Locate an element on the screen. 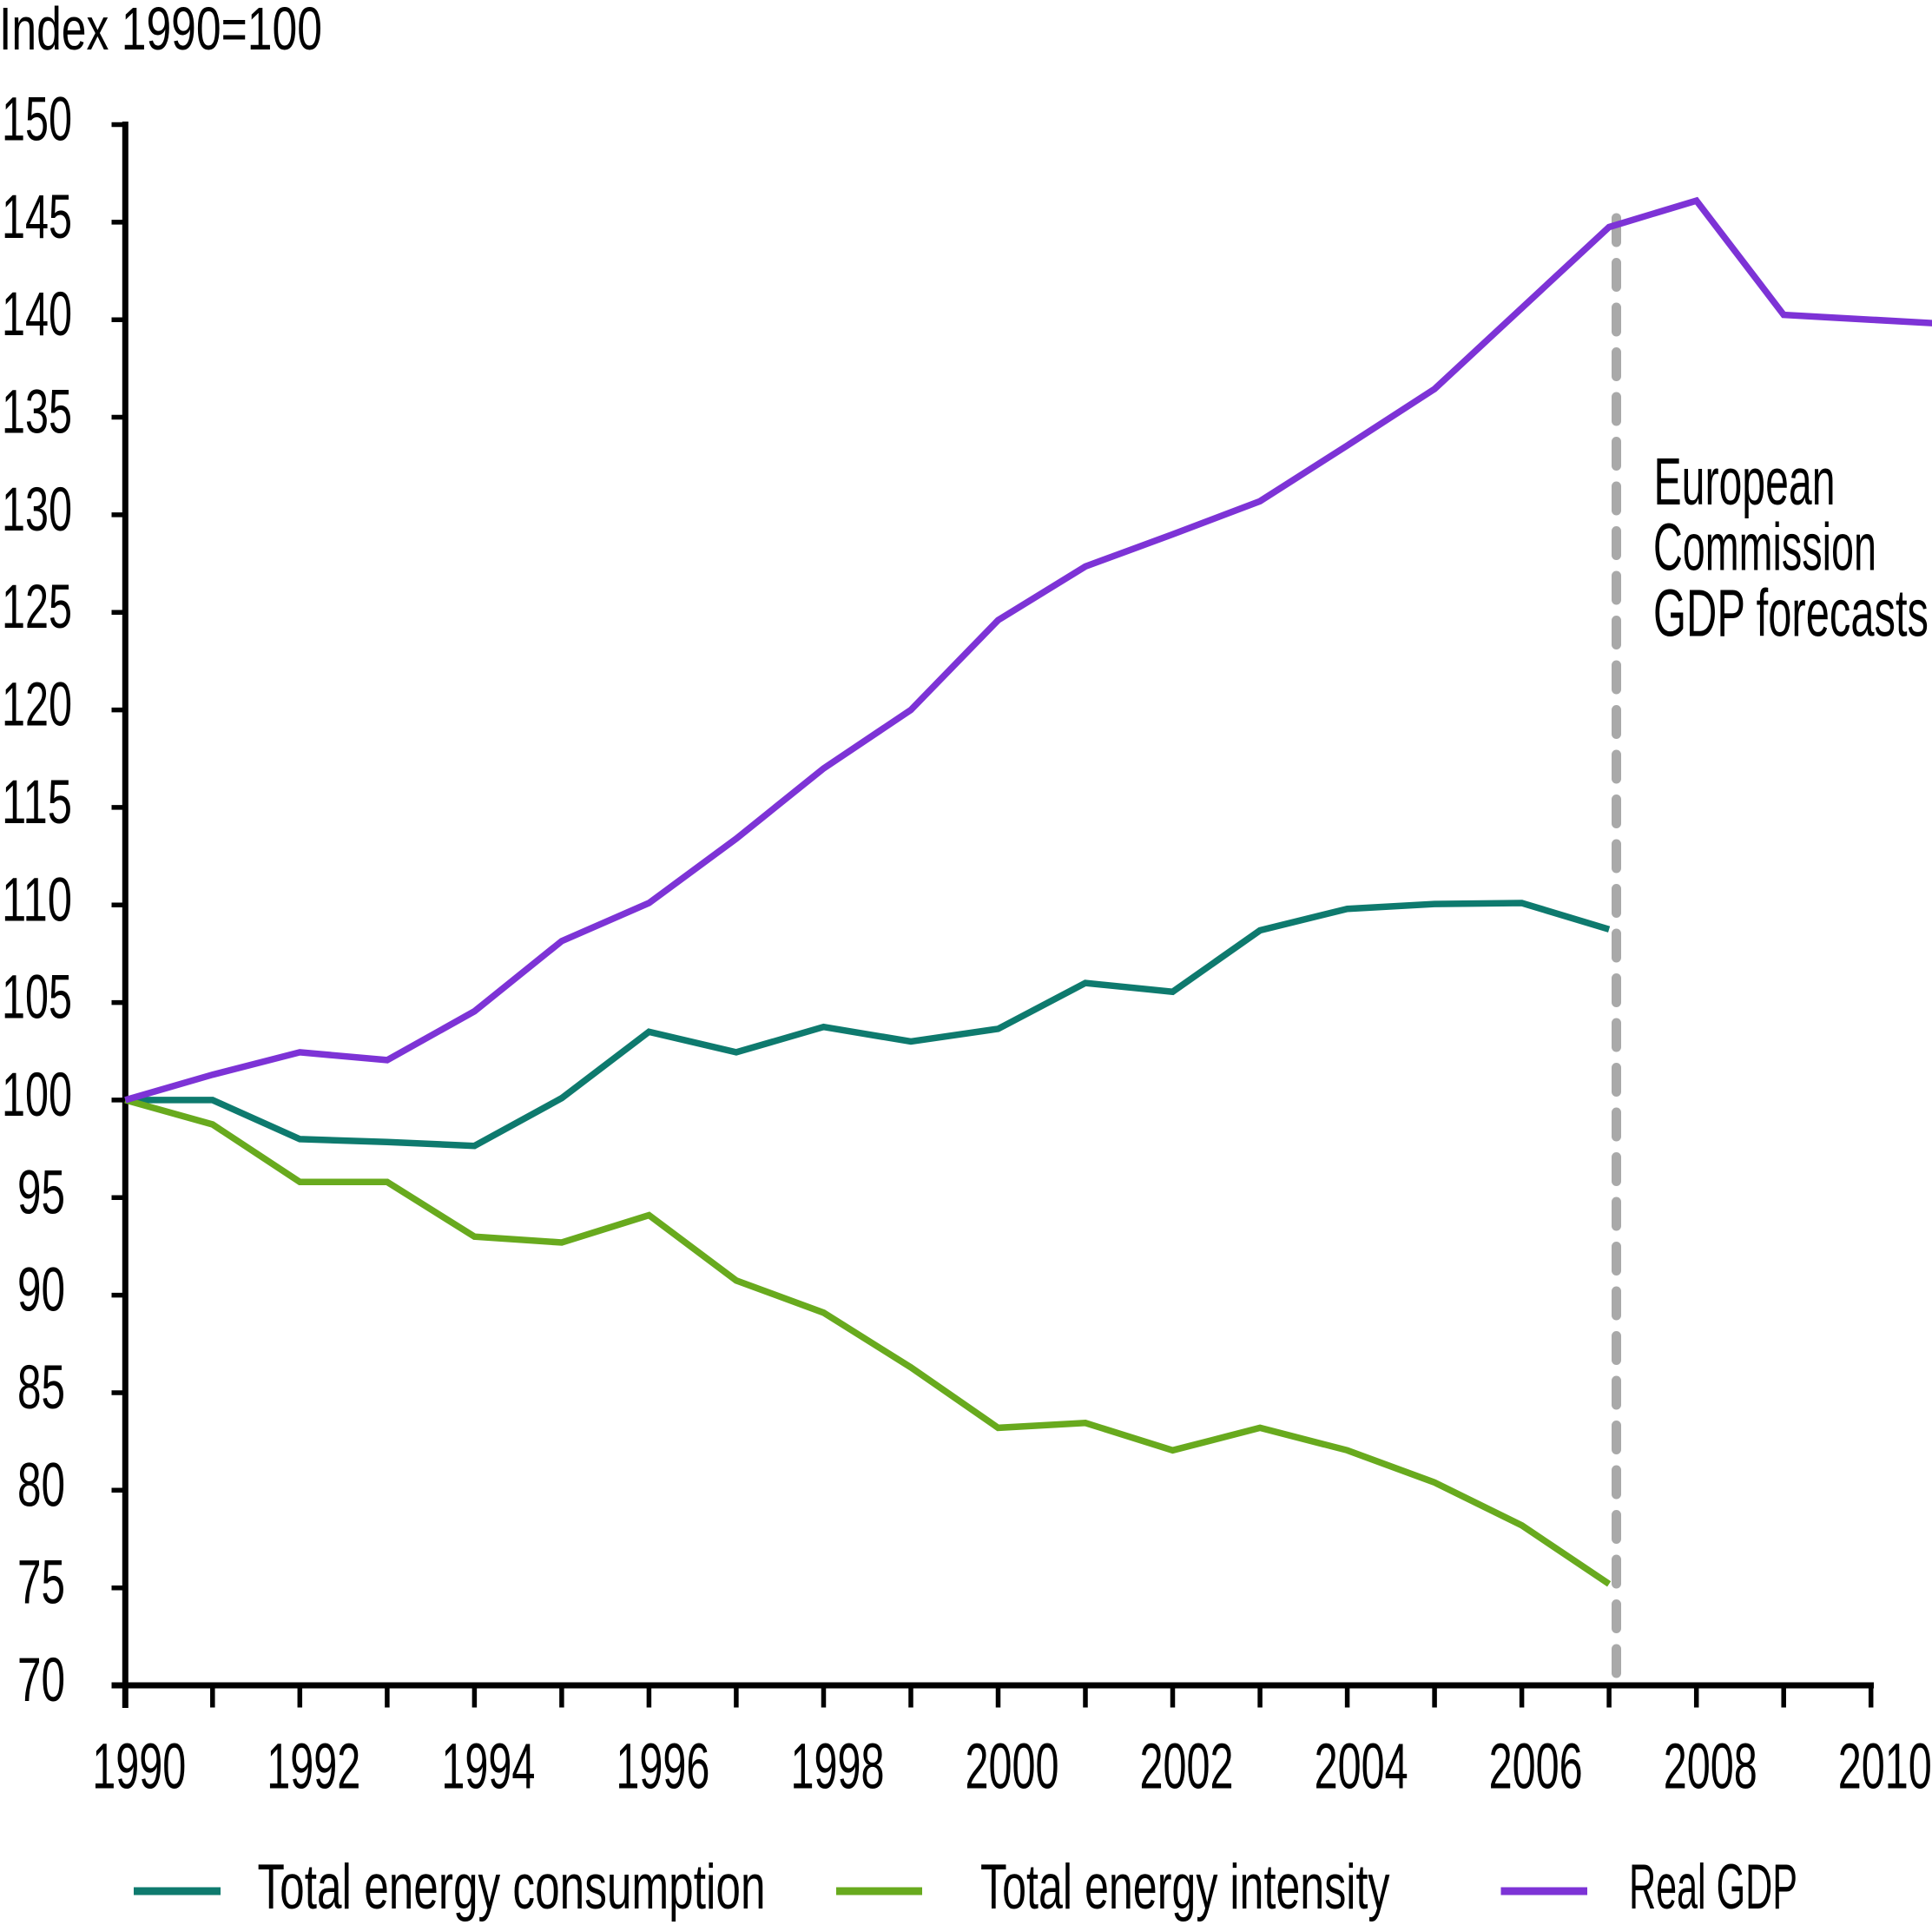 This screenshot has height=1925, width=1932. svg-text: Real GDP is located at coordinates (1713, 1887).